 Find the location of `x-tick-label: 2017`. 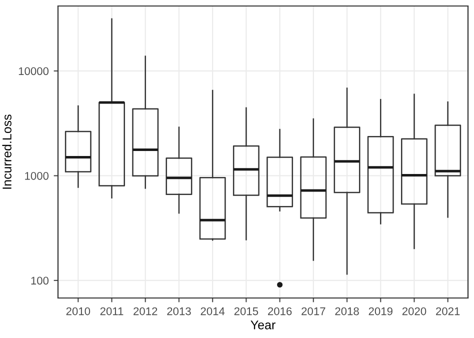

x-tick-label: 2017 is located at coordinates (314, 311).